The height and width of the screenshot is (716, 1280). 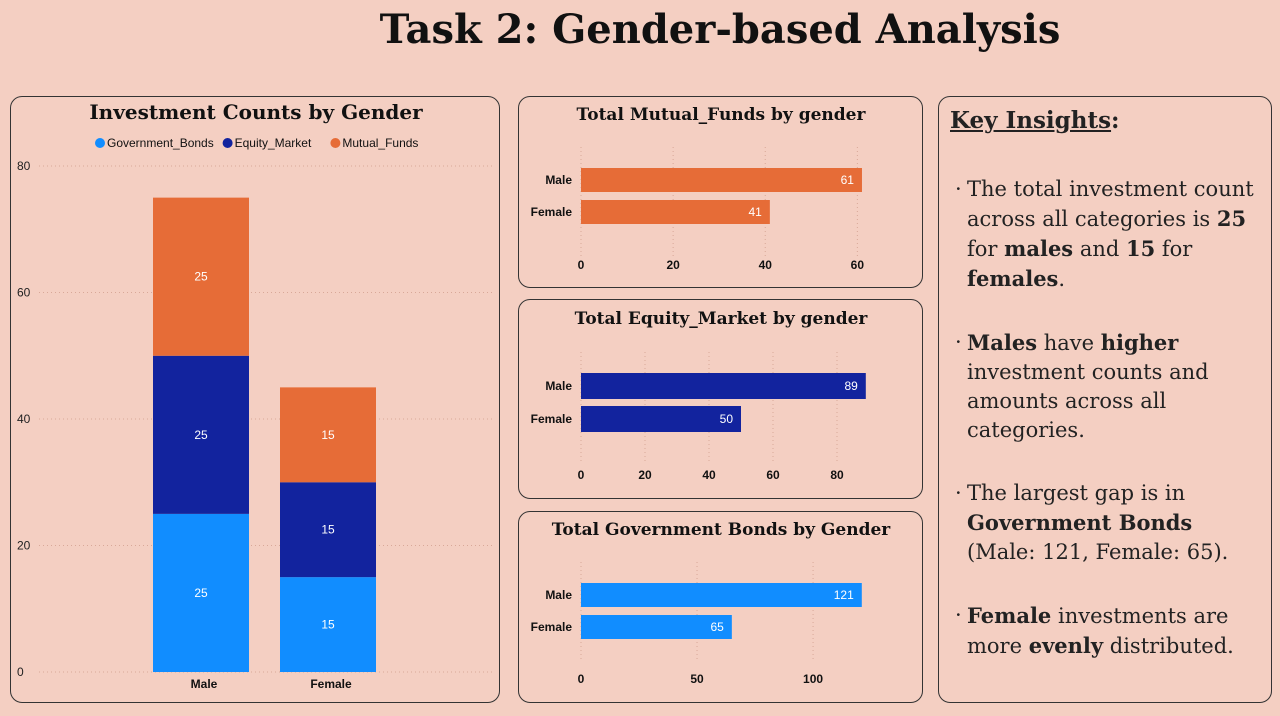 I want to click on insight-emphasis: Female, so click(x=1009, y=615).